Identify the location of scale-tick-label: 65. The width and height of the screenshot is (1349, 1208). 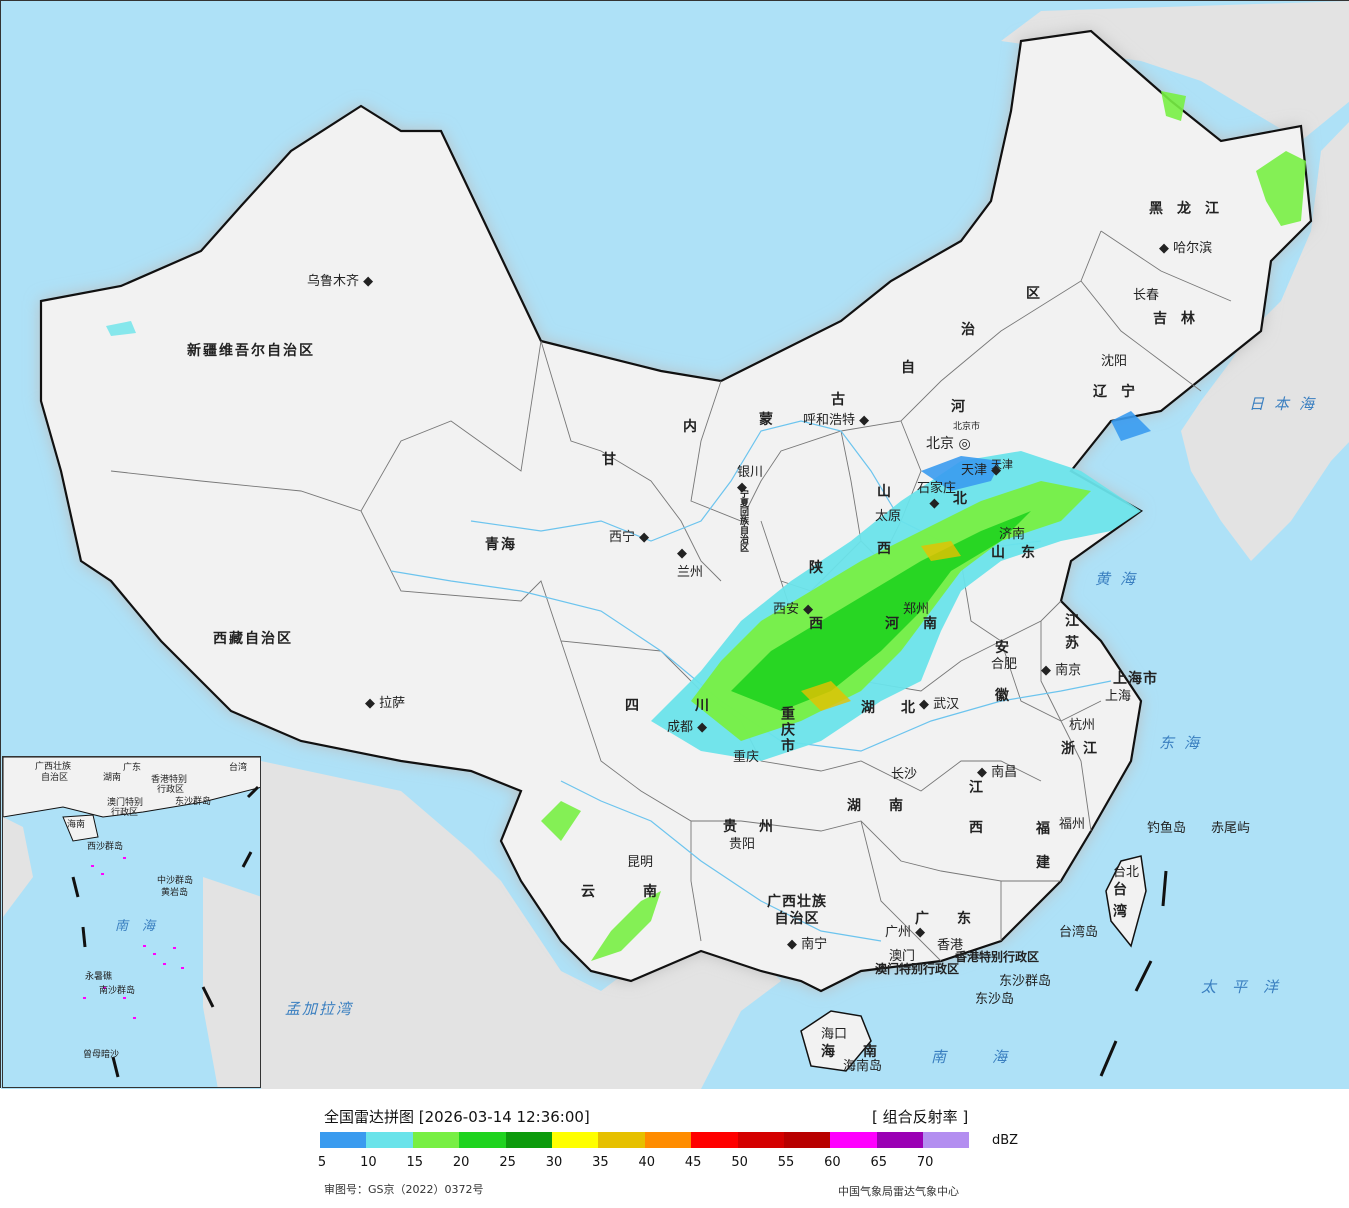
(879, 1162).